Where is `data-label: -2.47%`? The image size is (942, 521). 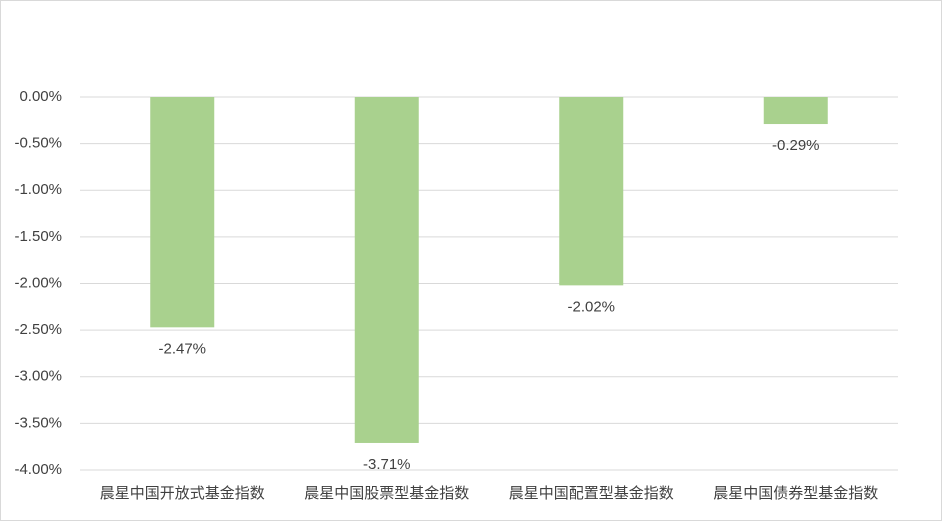
data-label: -2.47% is located at coordinates (182, 348).